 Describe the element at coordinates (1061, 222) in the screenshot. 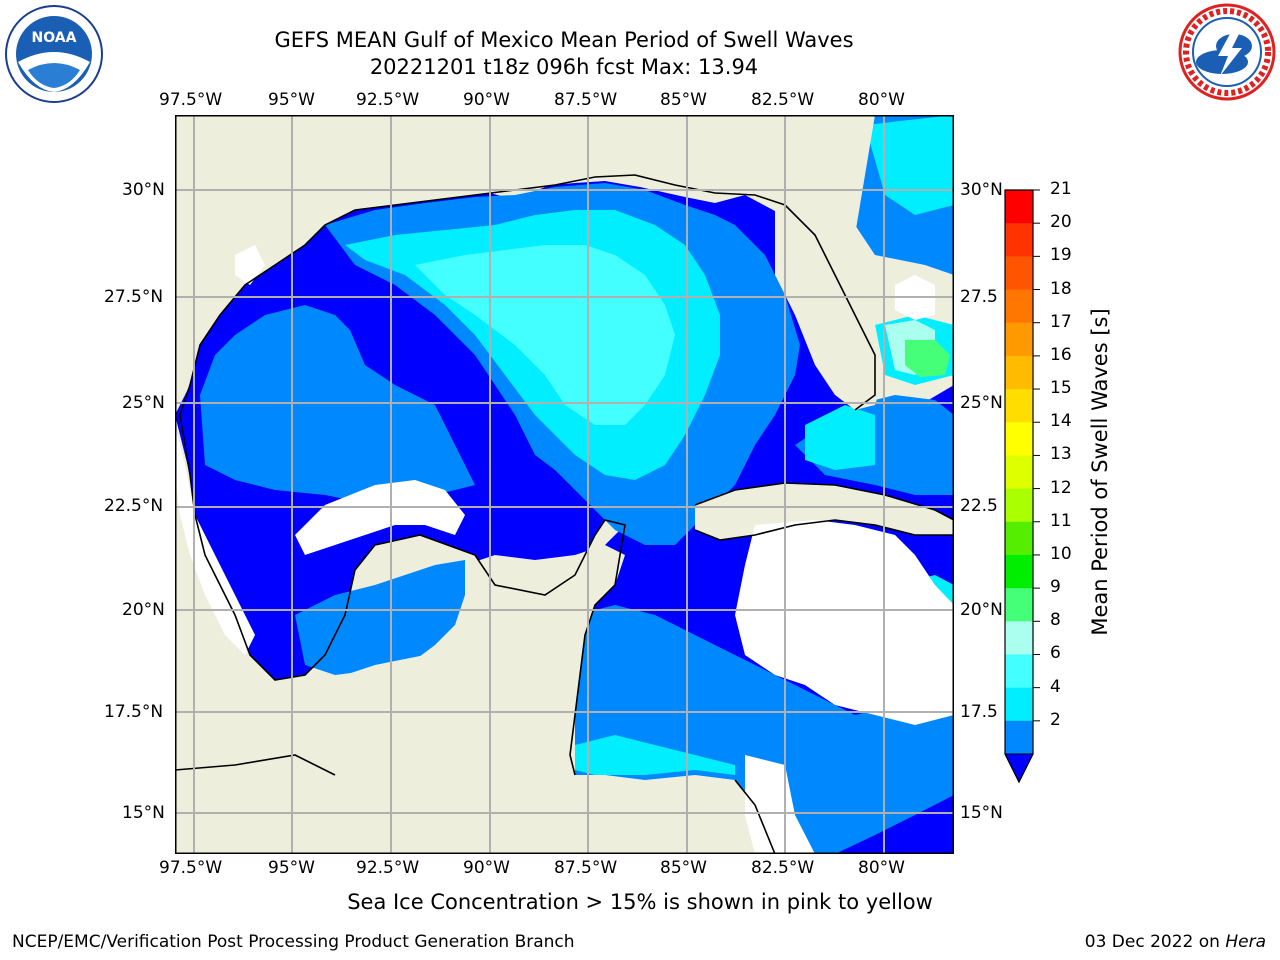

I see `colorbar-tick-label: 20` at that location.